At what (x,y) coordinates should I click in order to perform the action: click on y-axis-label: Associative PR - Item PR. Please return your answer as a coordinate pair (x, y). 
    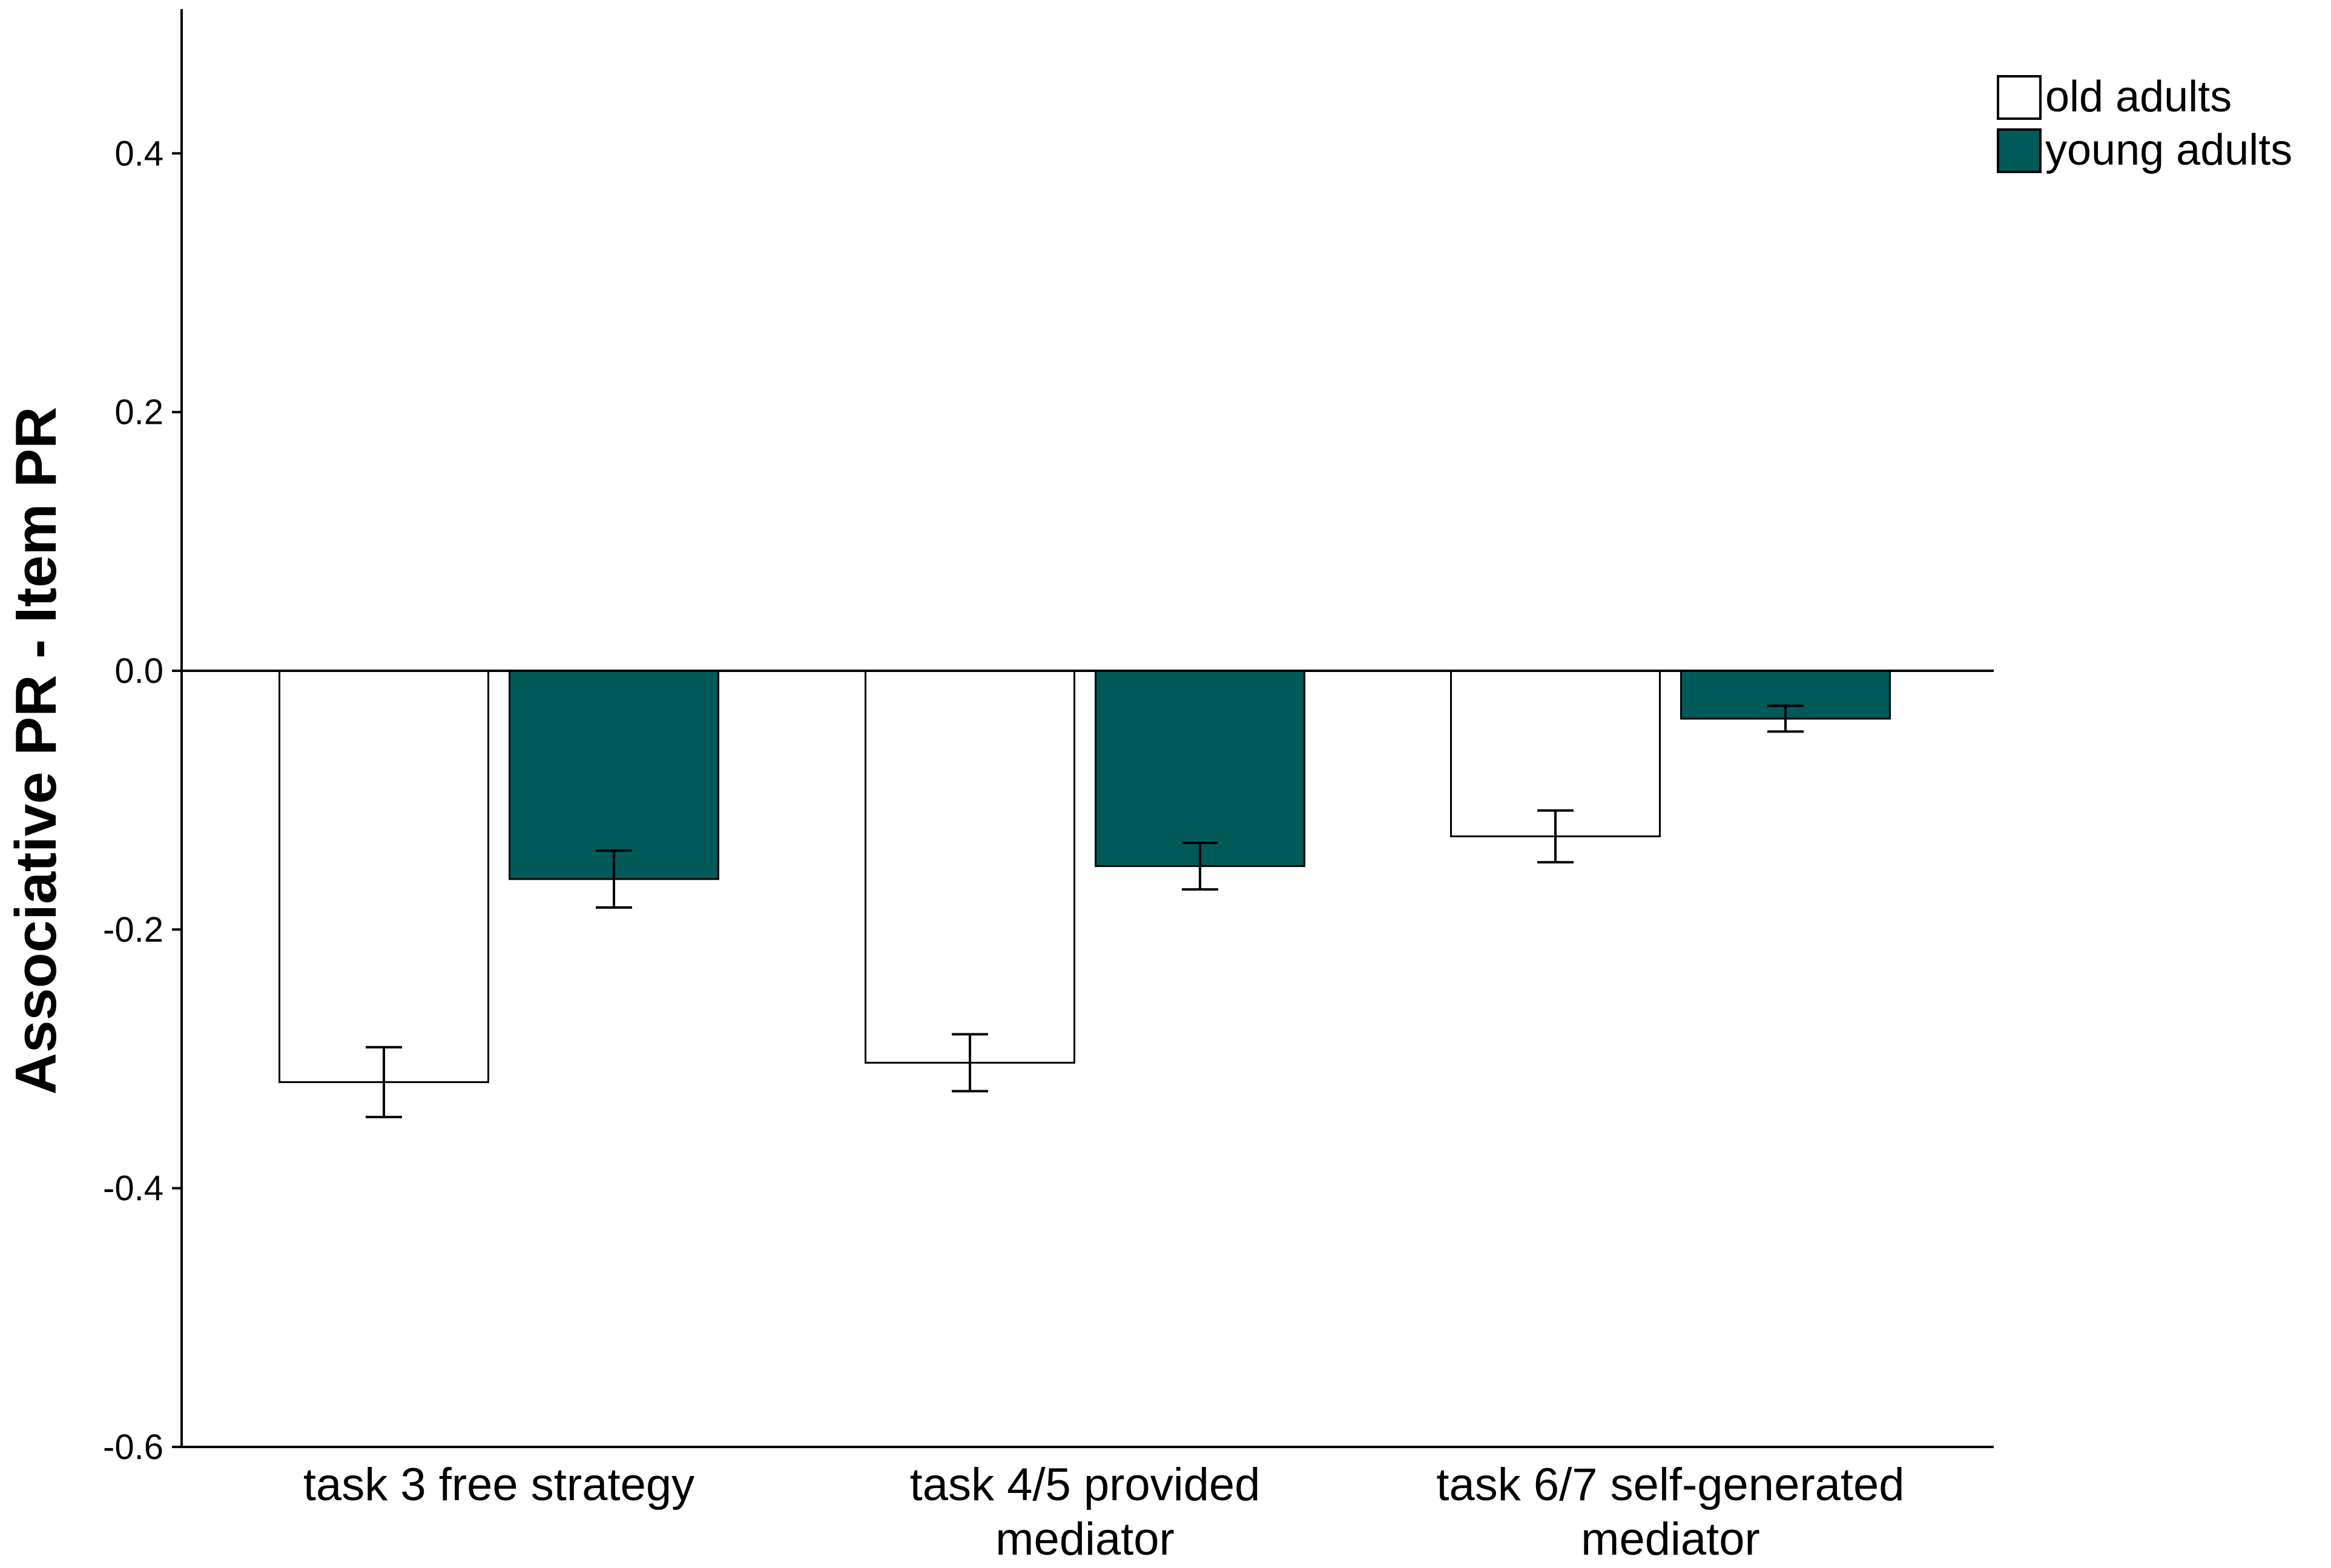
    Looking at the image, I should click on (36, 751).